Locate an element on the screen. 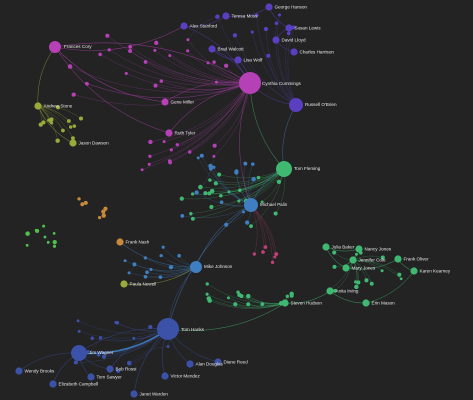  hub-node-russ-wright is located at coordinates (296, 105).